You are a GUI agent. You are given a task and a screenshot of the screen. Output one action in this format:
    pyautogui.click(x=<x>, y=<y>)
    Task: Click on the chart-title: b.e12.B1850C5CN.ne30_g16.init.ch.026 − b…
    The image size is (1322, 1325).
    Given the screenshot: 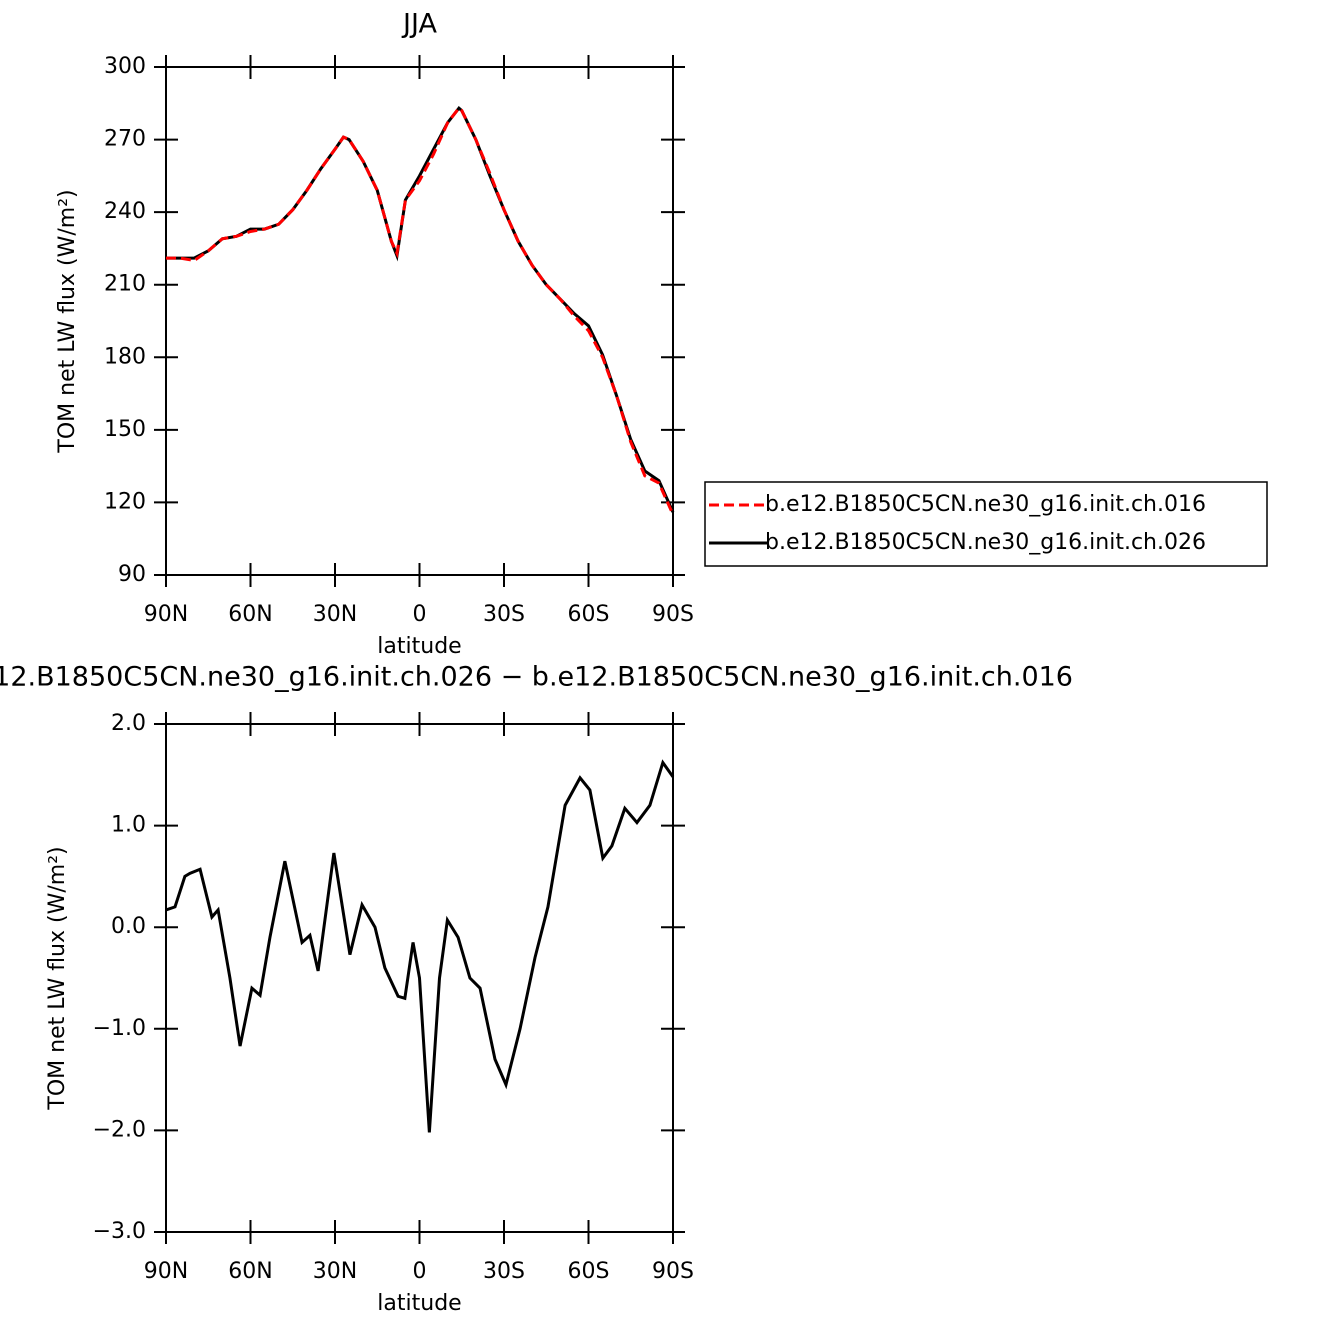 What is the action you would take?
    pyautogui.click(x=536, y=677)
    